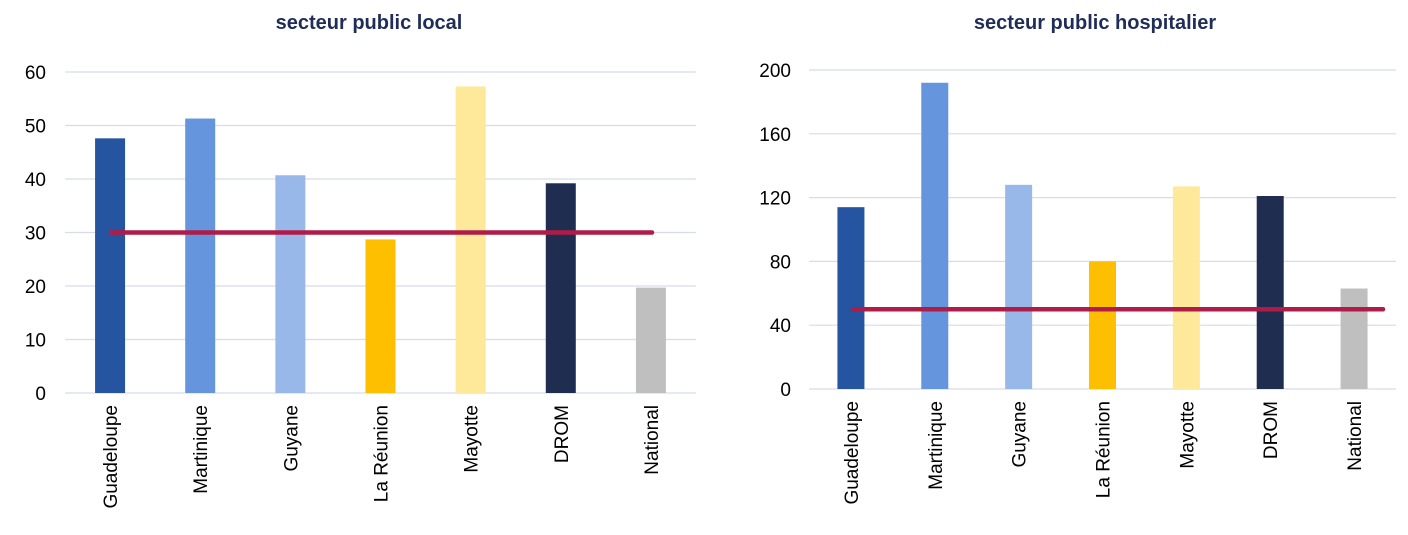  What do you see at coordinates (35, 127) in the screenshot?
I see `y-tick-label: 50` at bounding box center [35, 127].